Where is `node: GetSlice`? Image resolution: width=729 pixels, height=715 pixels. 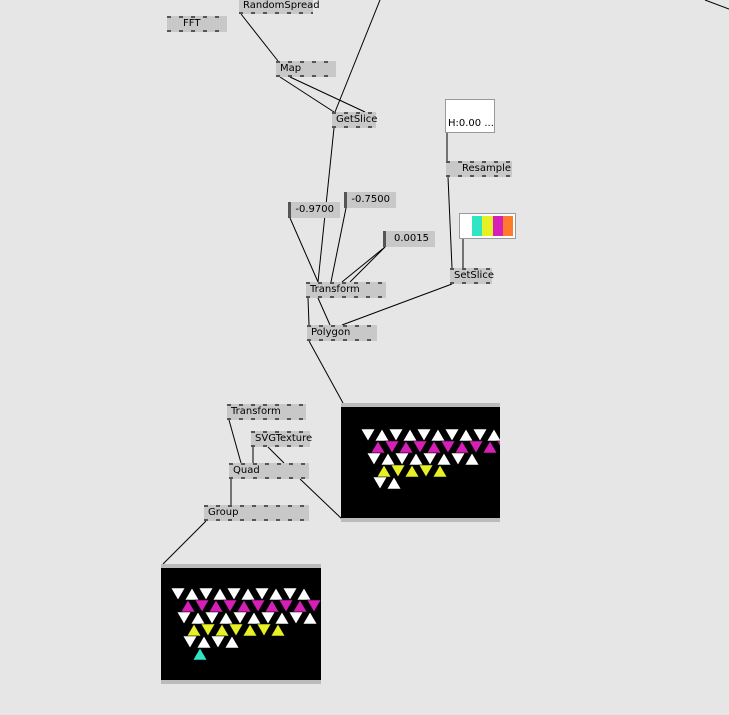
node: GetSlice is located at coordinates (354, 120).